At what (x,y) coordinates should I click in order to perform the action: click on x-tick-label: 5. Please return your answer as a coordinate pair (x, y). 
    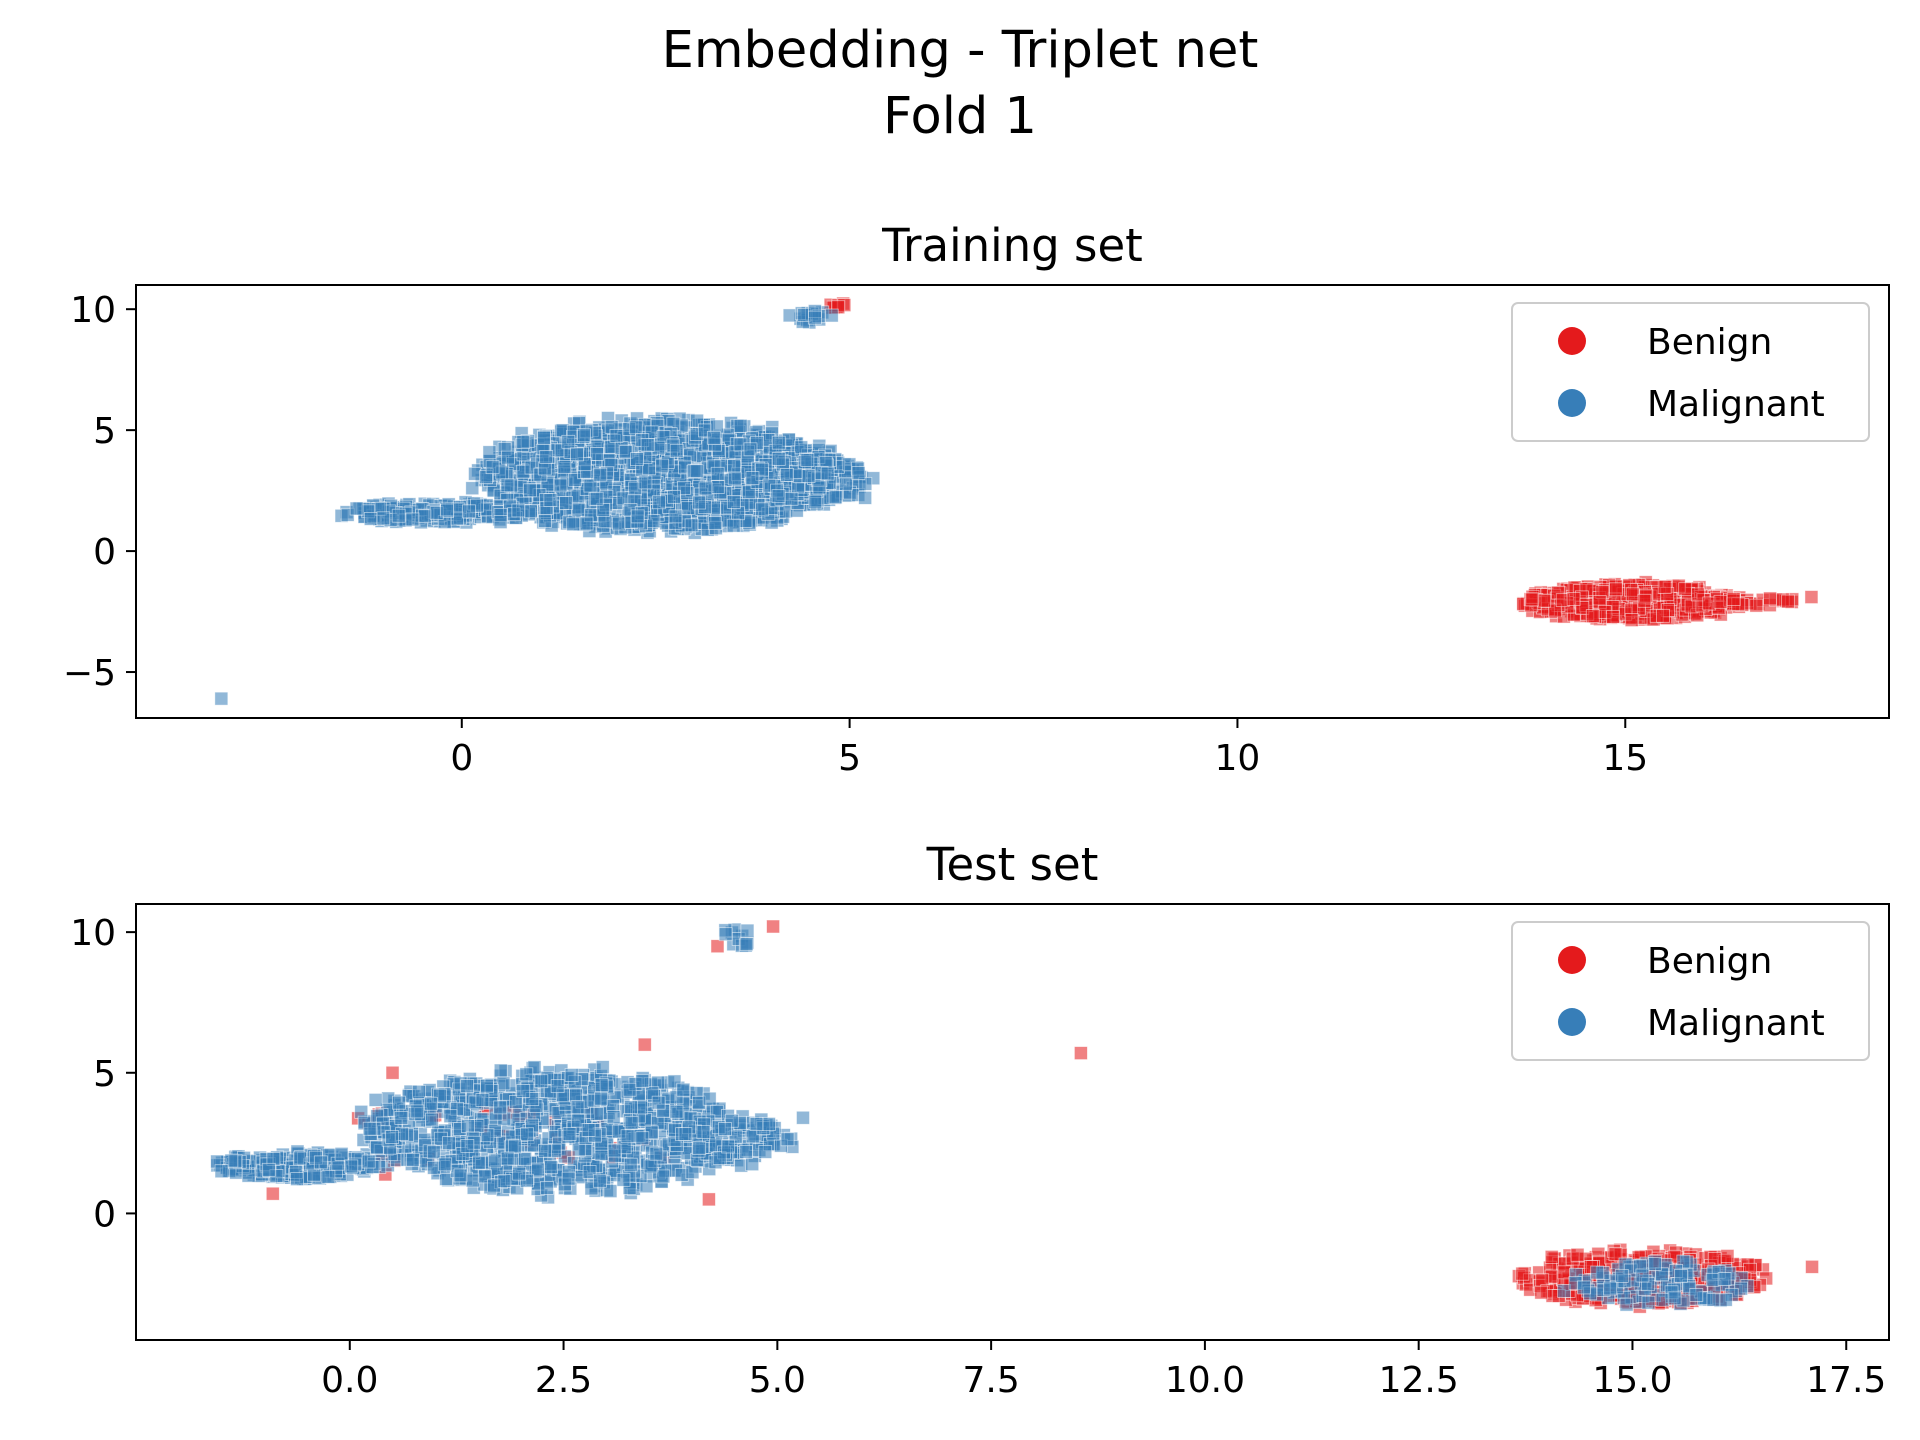
    Looking at the image, I should click on (849, 758).